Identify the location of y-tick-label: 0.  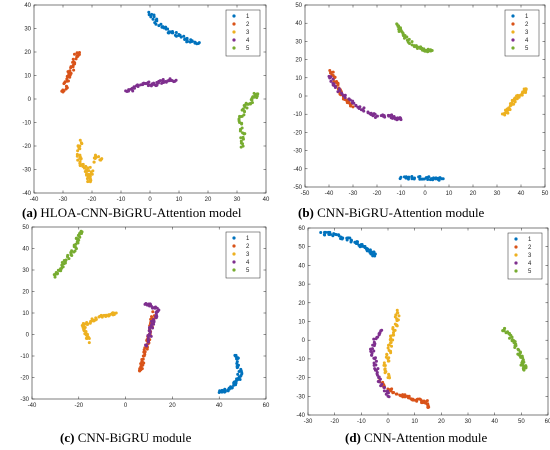
(30, 100).